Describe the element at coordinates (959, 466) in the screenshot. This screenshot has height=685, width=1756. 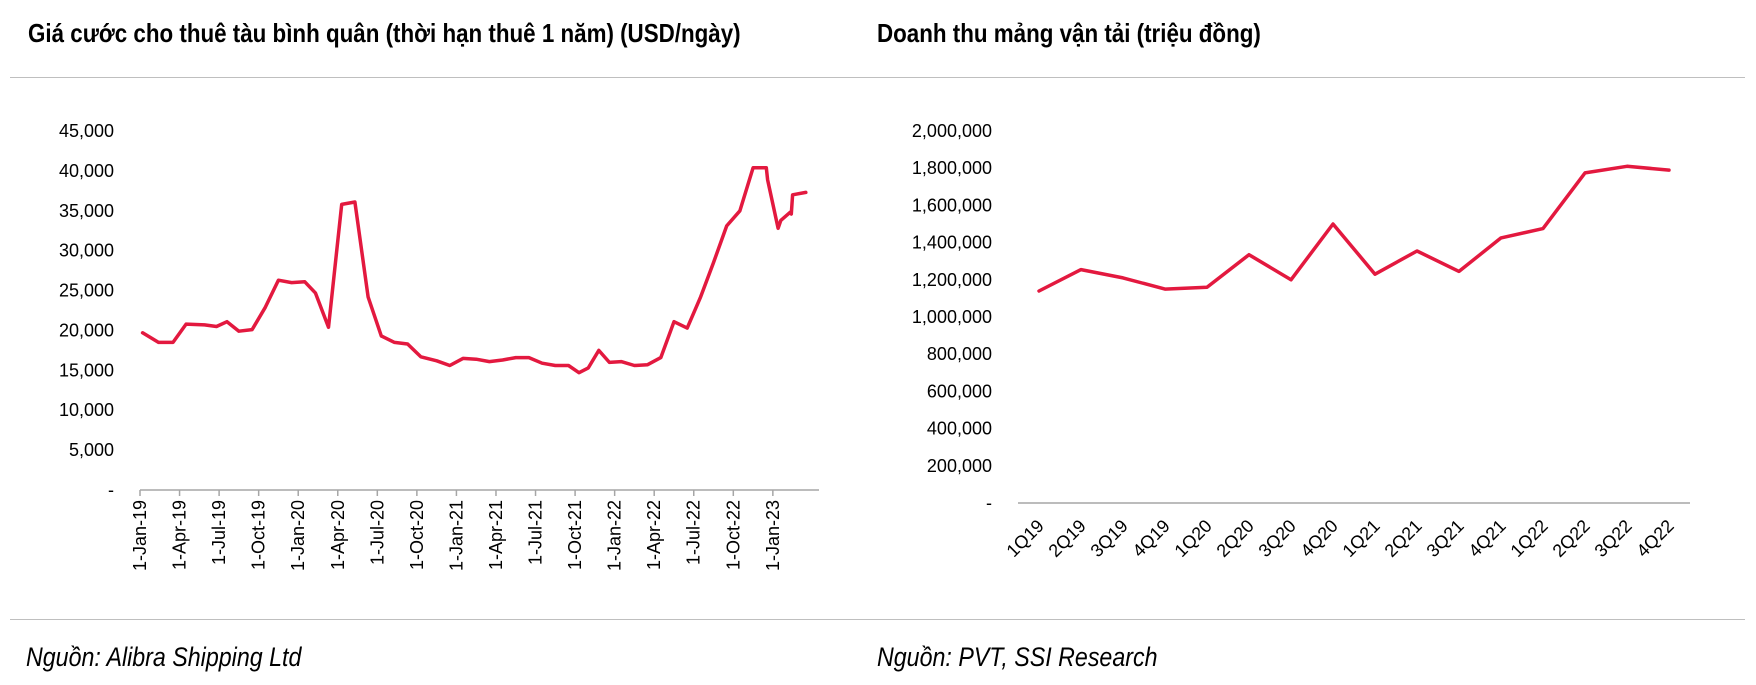
I see `right-y-tick-label: 200,000` at that location.